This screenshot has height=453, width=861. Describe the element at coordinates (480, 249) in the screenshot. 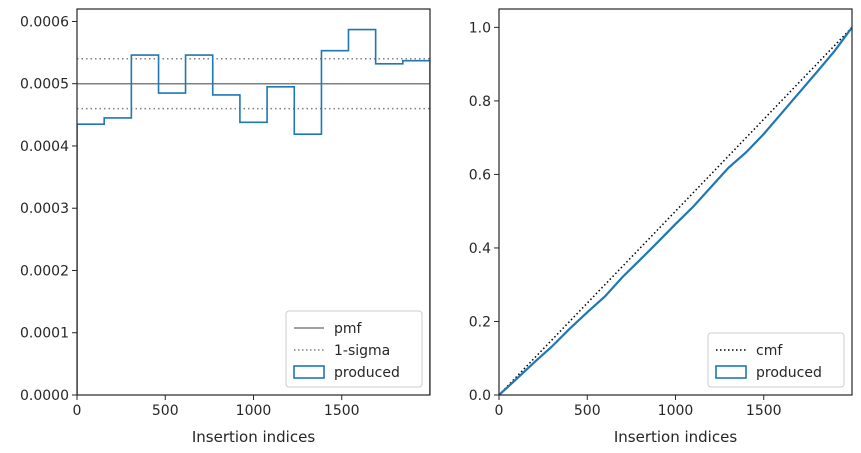

I see `y-tick-label: 0.4` at that location.